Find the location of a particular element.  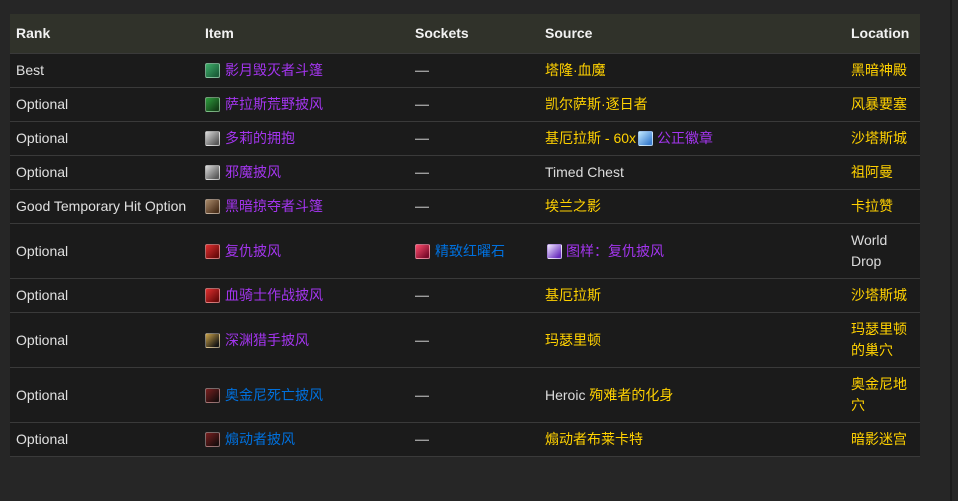

item-link: 邪魔披风 is located at coordinates (253, 172).